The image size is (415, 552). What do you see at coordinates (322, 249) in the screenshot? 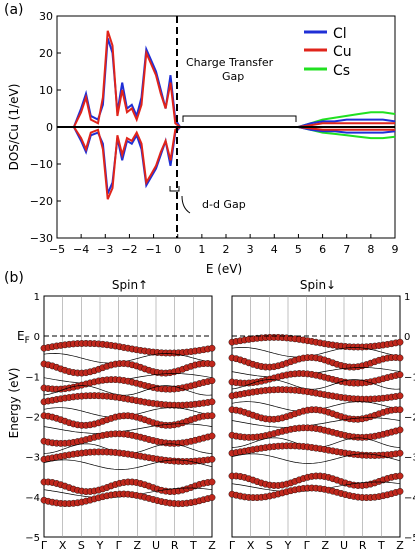
I see `dos-x-tick-label: 6` at bounding box center [322, 249].